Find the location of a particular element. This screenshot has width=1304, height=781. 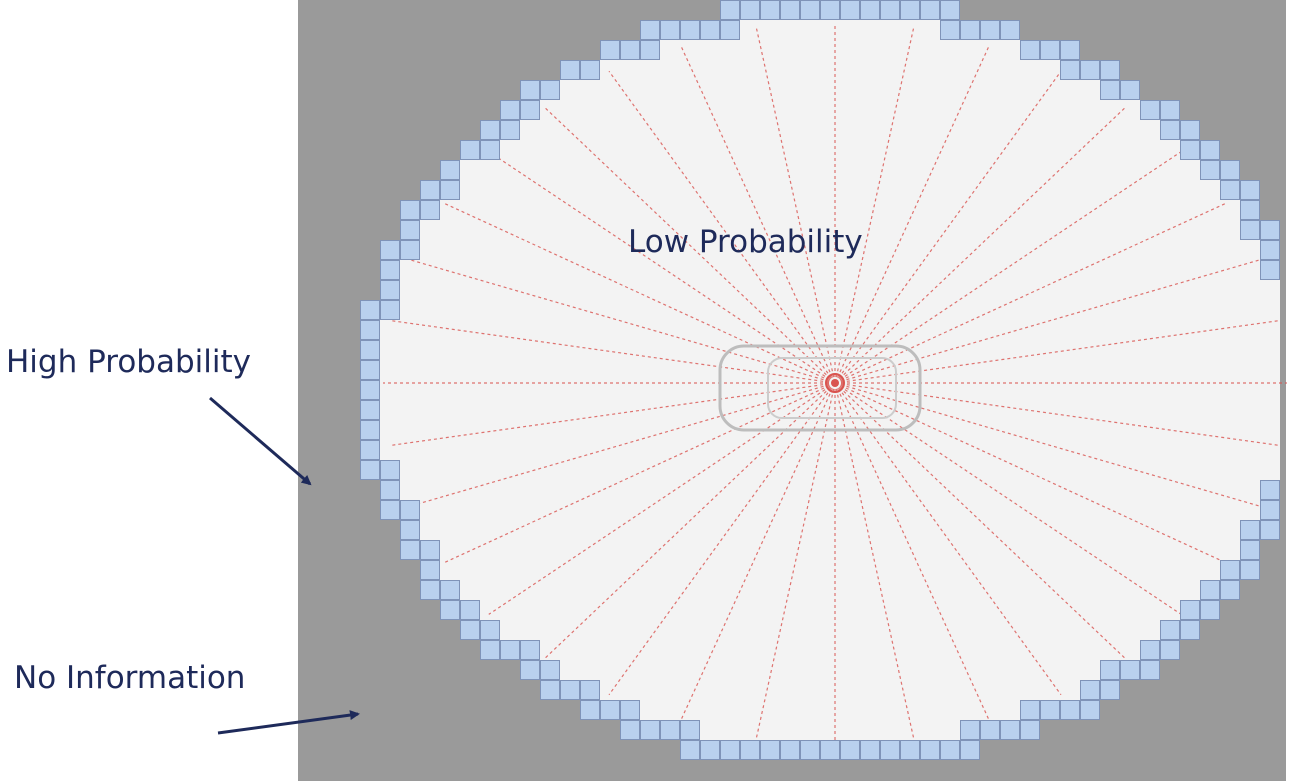

annotation-arrows is located at coordinates (284, 565).